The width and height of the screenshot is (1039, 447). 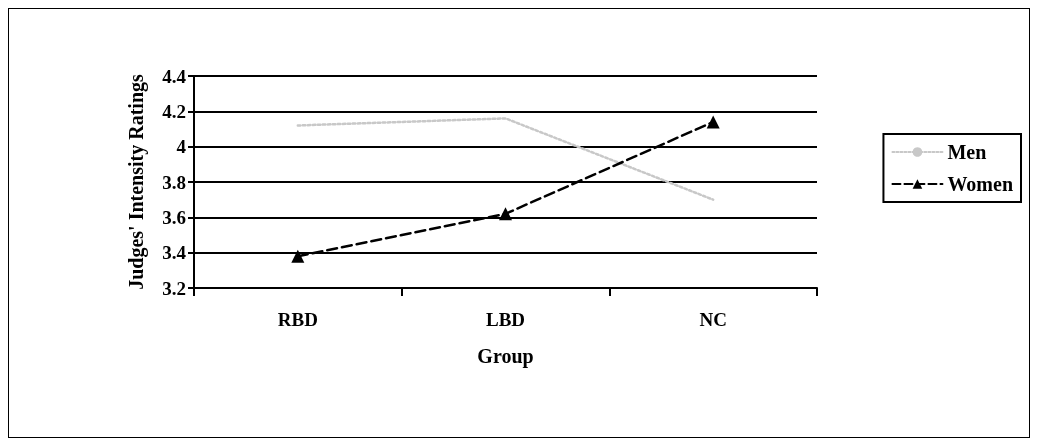 I want to click on x-tick-label: RBD, so click(x=297, y=319).